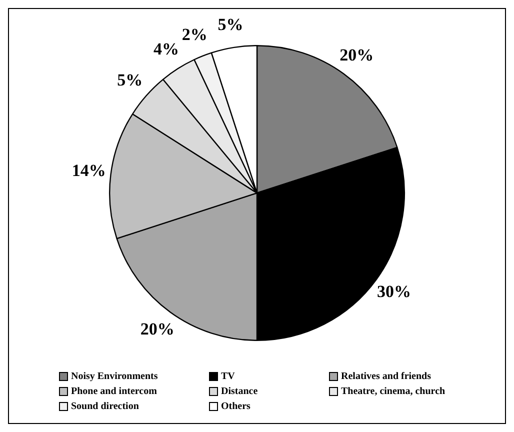 This screenshot has height=432, width=514. I want to click on legend-label: Phone and intercom, so click(114, 391).